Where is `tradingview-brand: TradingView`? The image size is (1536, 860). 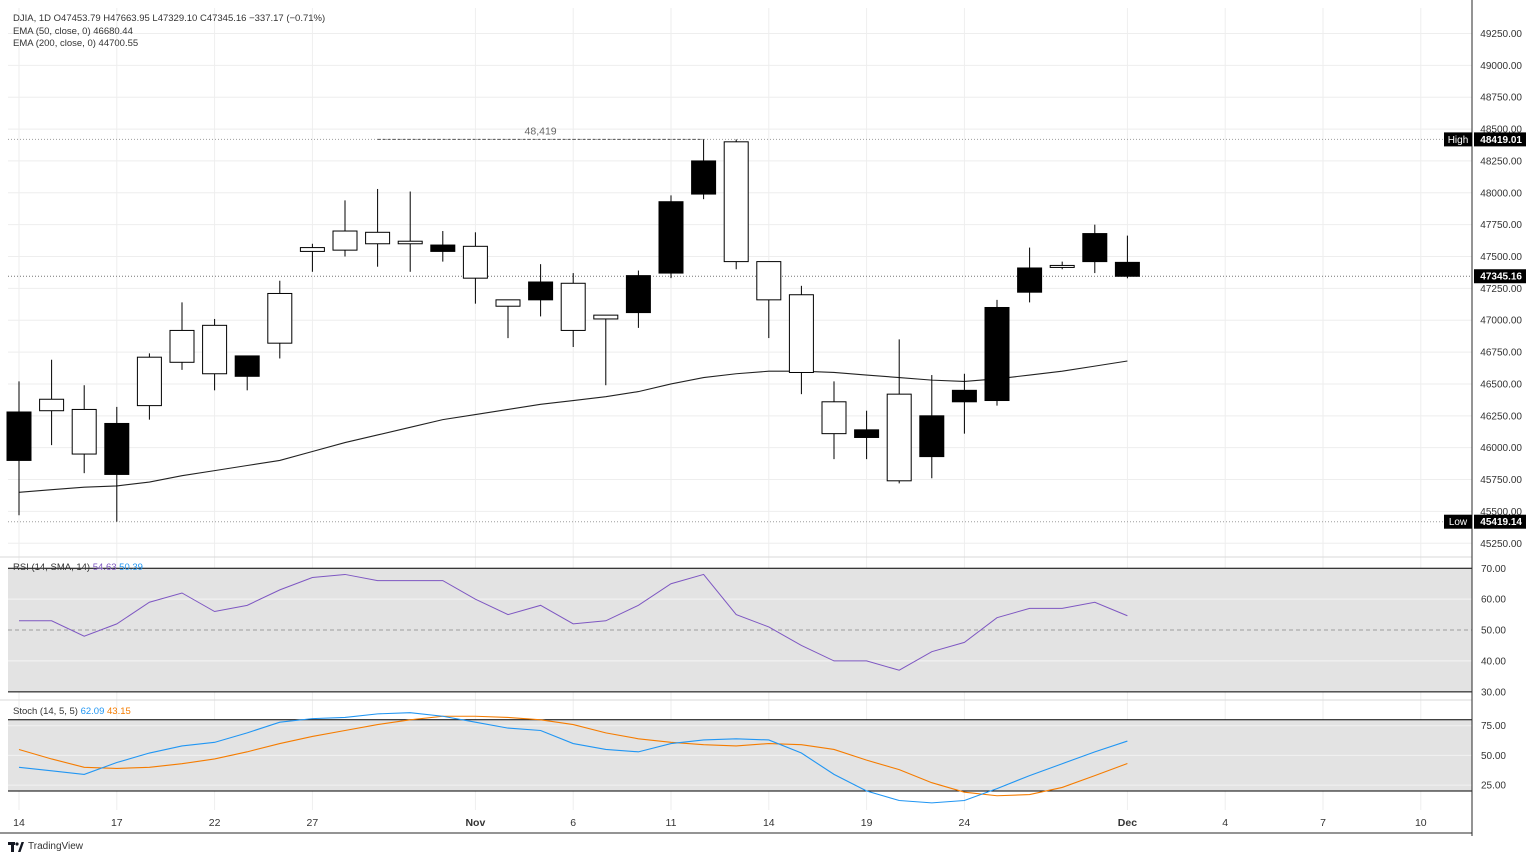 tradingview-brand: TradingView is located at coordinates (56, 846).